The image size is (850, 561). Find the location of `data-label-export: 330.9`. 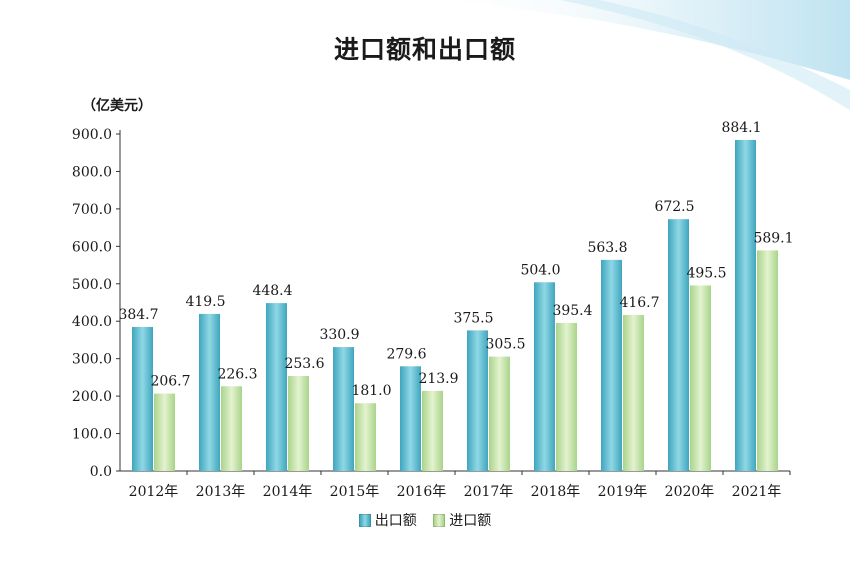

data-label-export: 330.9 is located at coordinates (339, 335).